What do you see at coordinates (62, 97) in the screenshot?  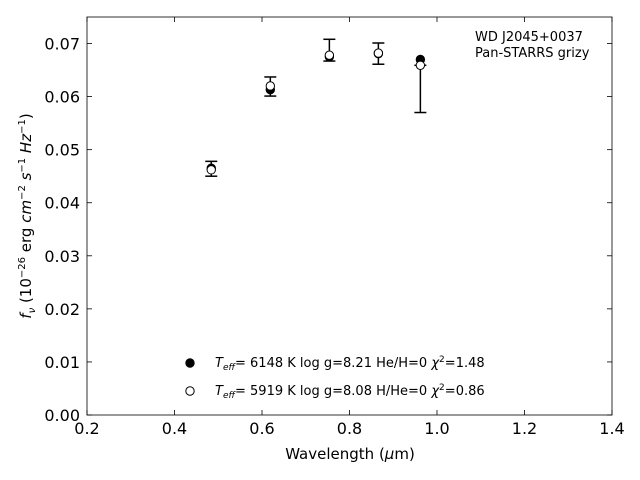 I see `y-tick-label: 0.06` at bounding box center [62, 97].